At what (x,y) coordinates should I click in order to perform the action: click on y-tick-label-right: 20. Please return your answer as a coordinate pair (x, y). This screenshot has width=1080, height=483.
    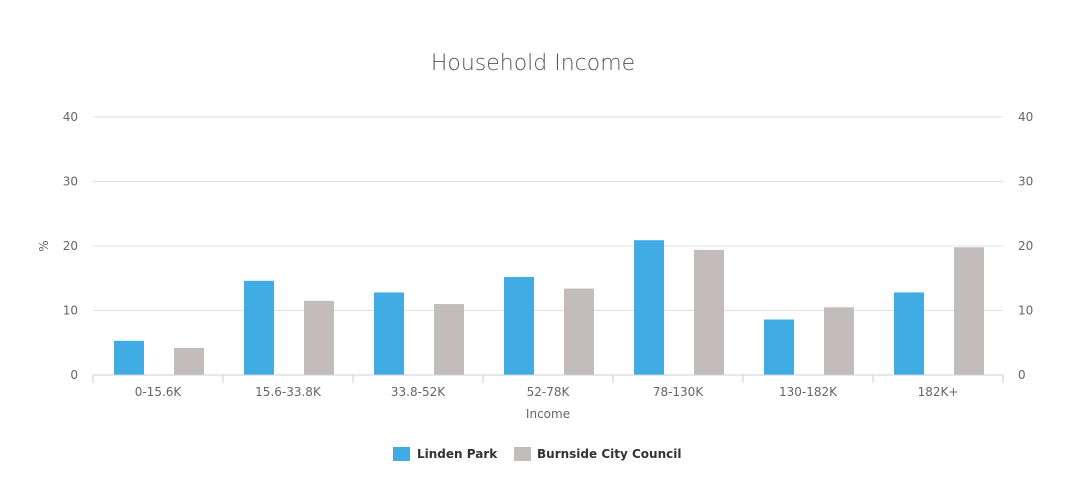
    Looking at the image, I should click on (1025, 246).